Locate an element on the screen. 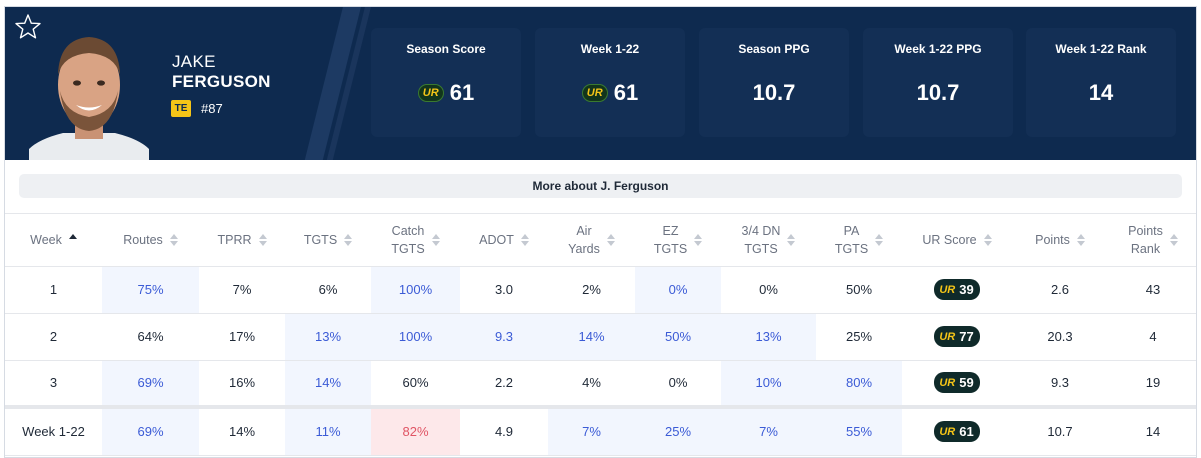 This screenshot has width=1201, height=458. table-cell: 2.6 is located at coordinates (1060, 290).